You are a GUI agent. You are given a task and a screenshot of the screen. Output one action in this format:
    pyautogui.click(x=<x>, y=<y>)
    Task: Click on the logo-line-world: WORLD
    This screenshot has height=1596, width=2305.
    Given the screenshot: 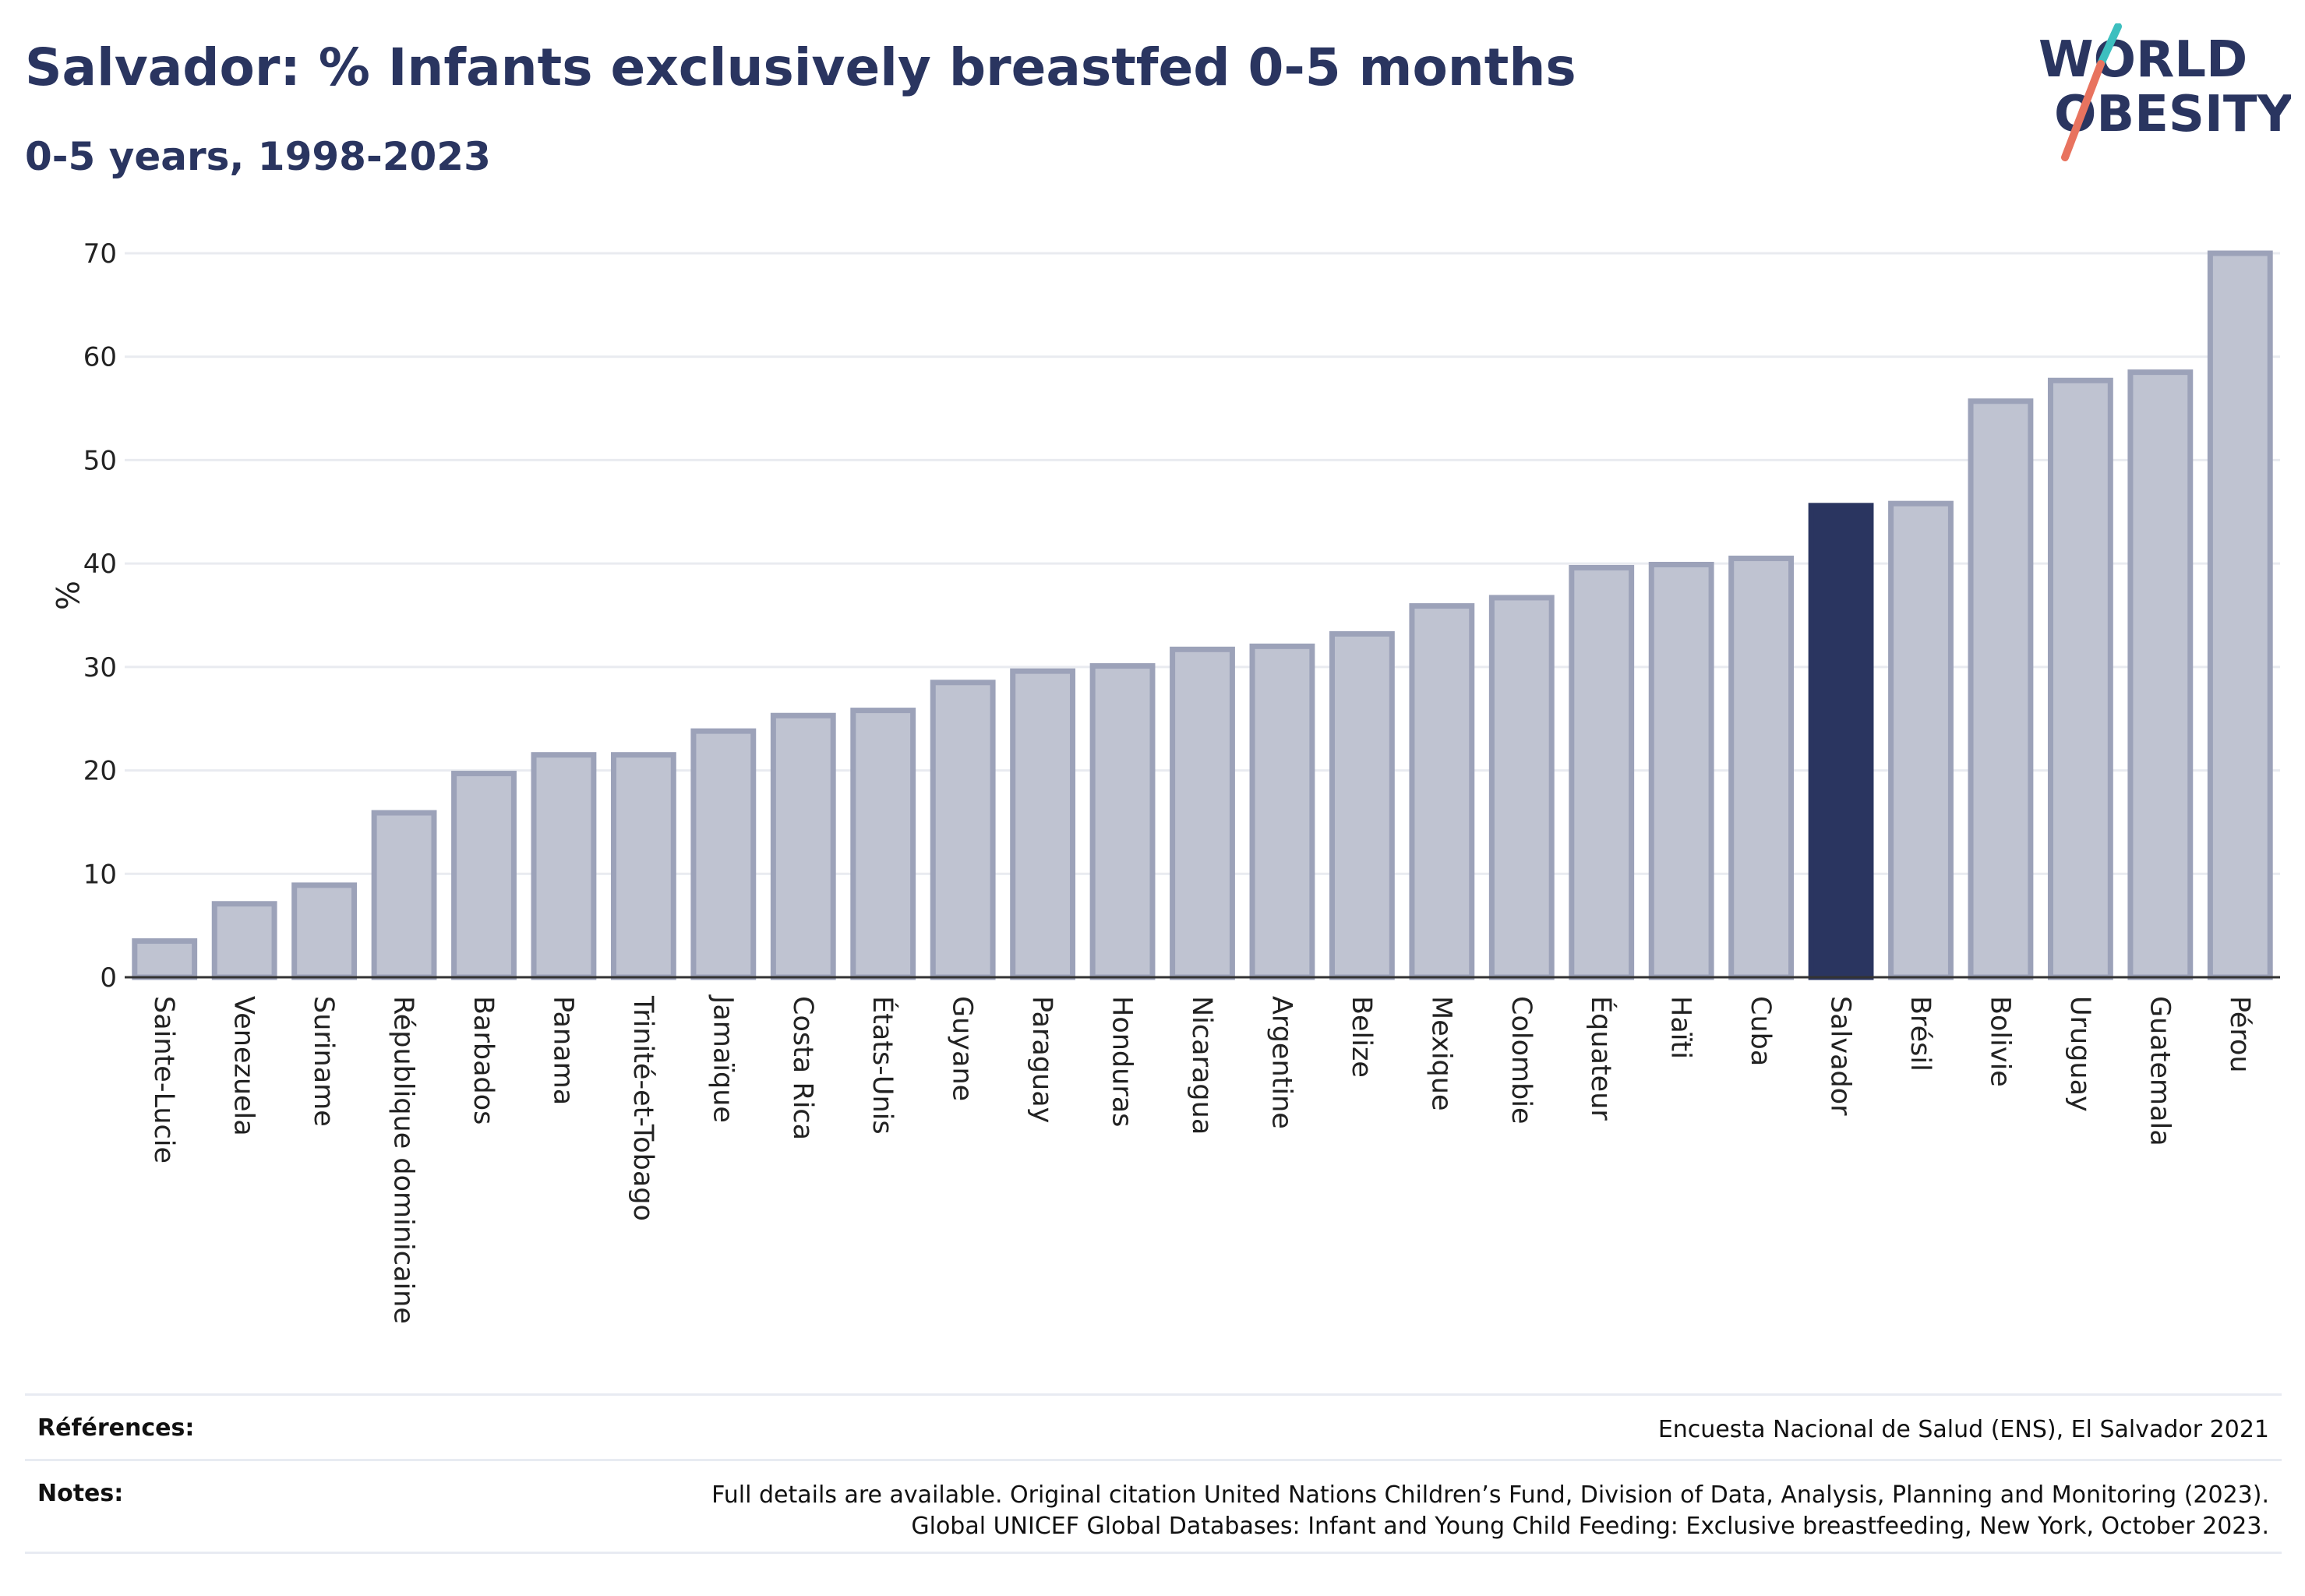 What is the action you would take?
    pyautogui.click(x=2142, y=60)
    